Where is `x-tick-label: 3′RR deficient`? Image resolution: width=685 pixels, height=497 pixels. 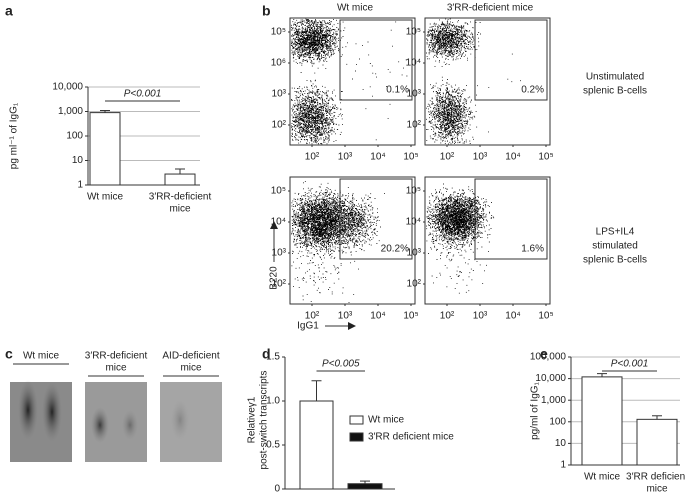
x-tick-label: 3′RR deficient is located at coordinates (655, 477).